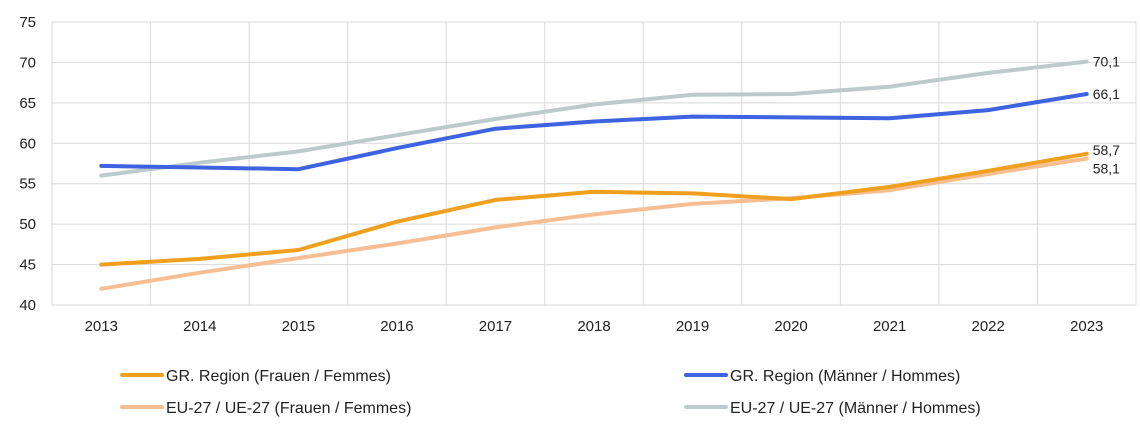 The width and height of the screenshot is (1140, 446). Describe the element at coordinates (889, 326) in the screenshot. I see `x-tick-label: 2021` at that location.